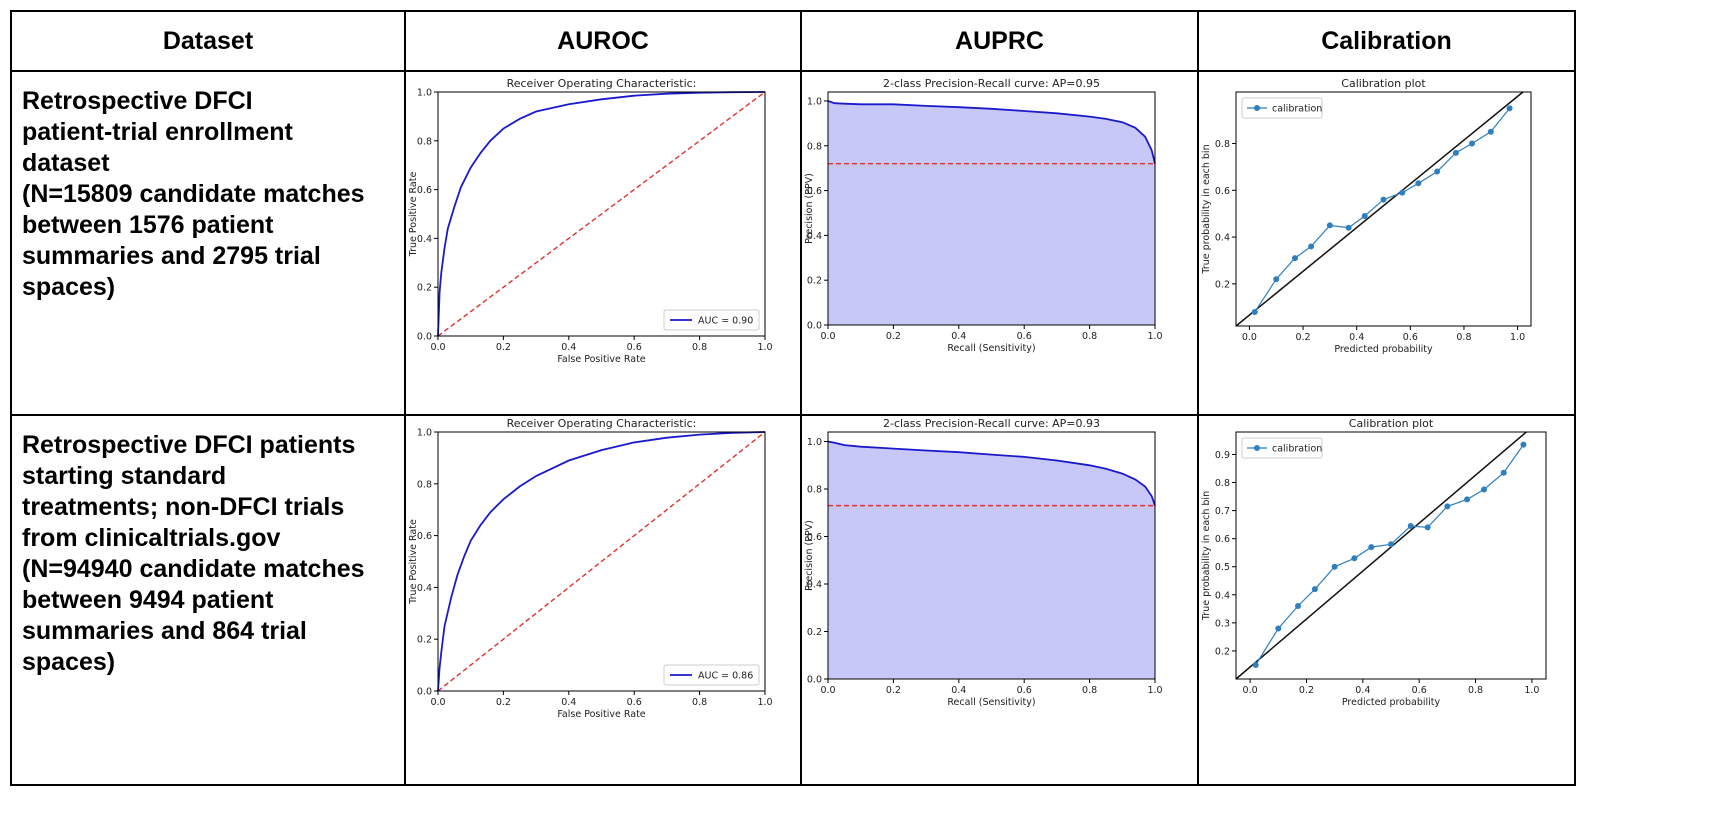  Describe the element at coordinates (124, 476) in the screenshot. I see `dataset-line: starting standard` at that location.